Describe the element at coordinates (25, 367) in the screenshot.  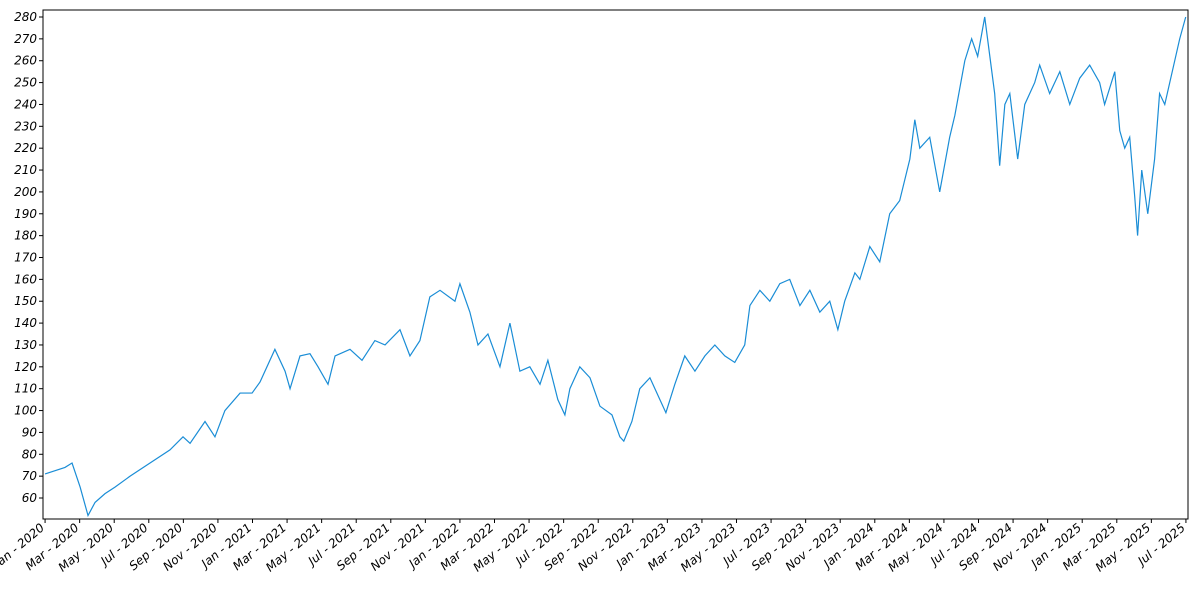
I see `y-tick-label: 120` at that location.